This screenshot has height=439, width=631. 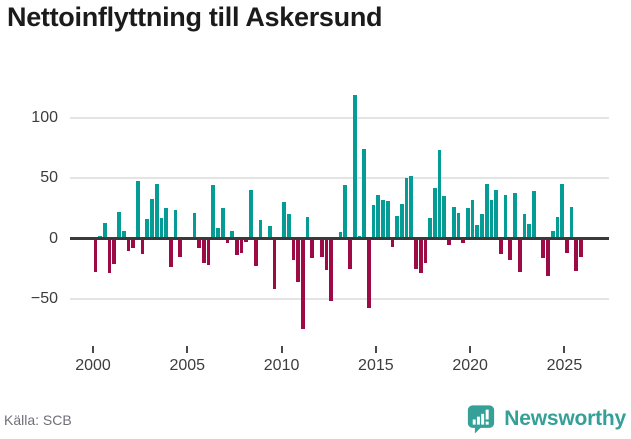 I want to click on newsworthy-bubble-chart-icon, so click(x=481, y=419).